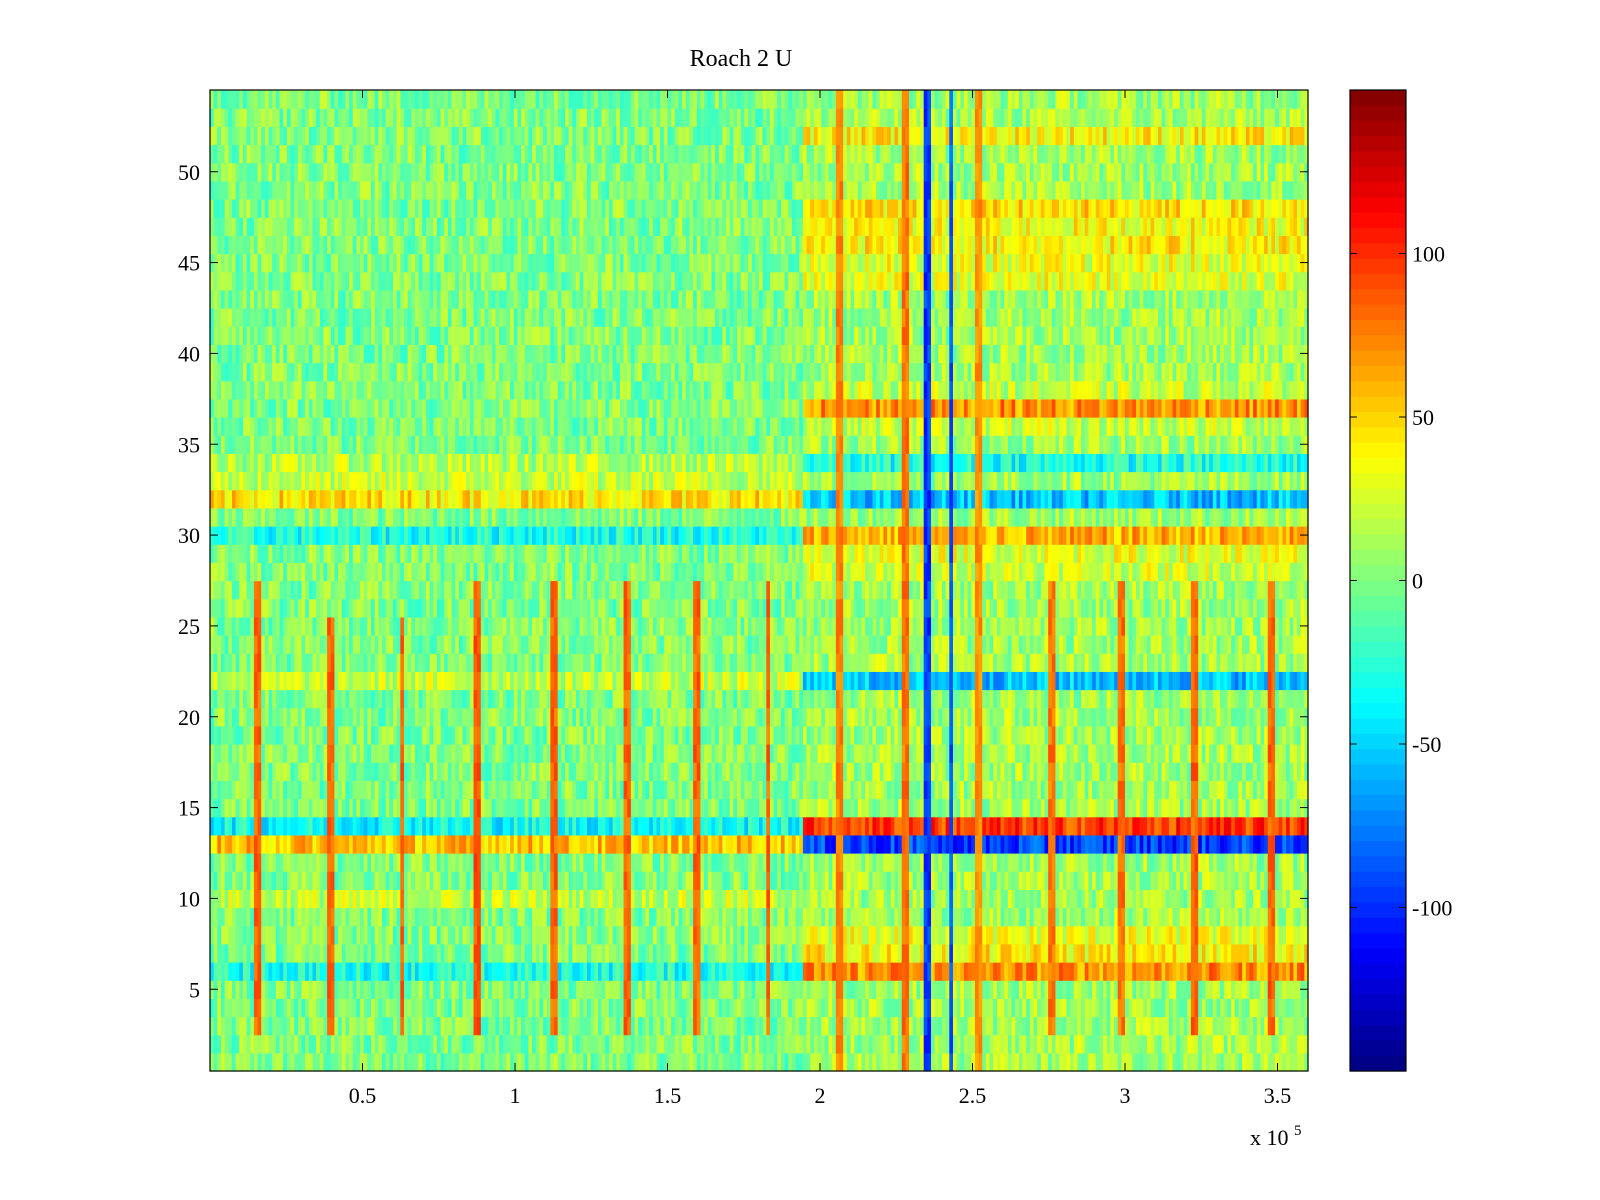 Image resolution: width=1600 pixels, height=1200 pixels. I want to click on heatmap-row, so click(759, 917).